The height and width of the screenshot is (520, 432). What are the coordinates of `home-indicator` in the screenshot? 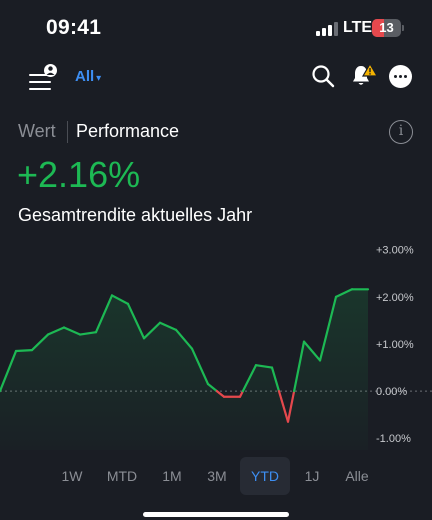 It's located at (216, 514).